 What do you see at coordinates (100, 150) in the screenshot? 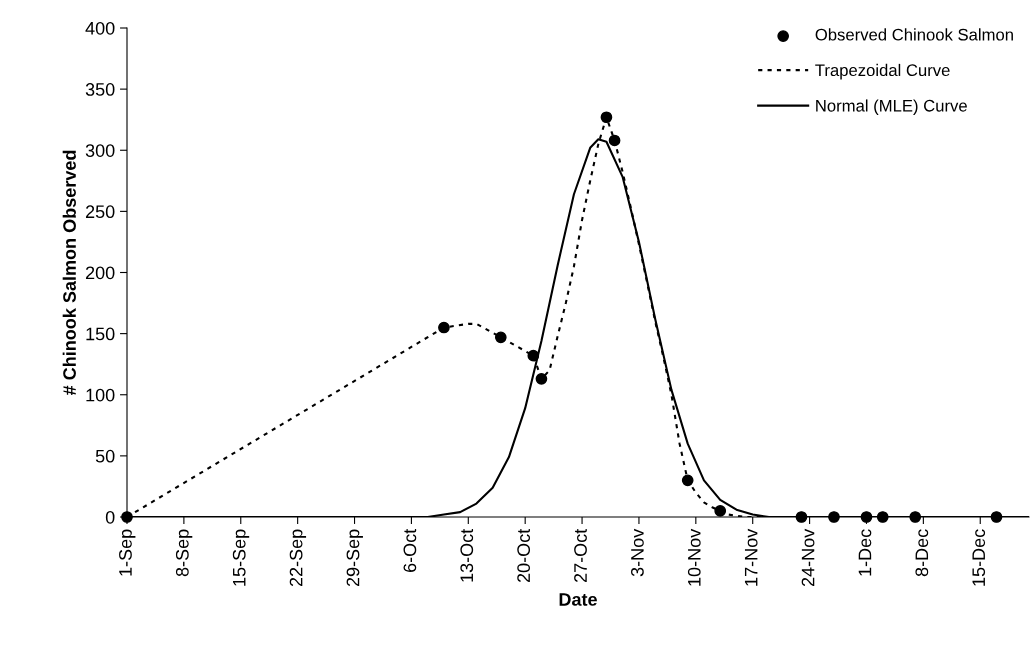
I see `y-tick-label: 300` at bounding box center [100, 150].